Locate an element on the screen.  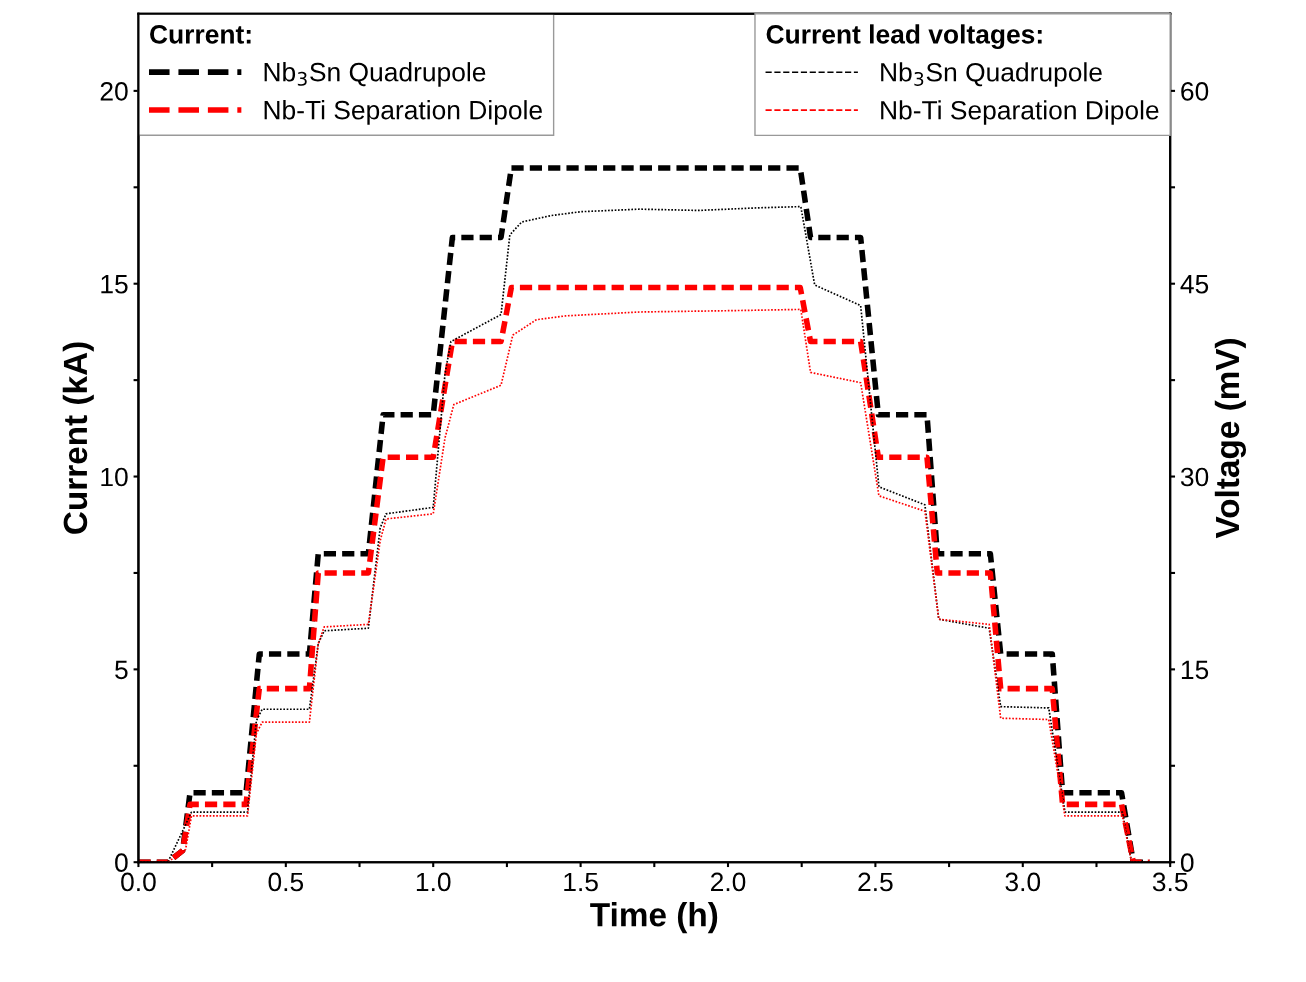
y-tick-label: 20 is located at coordinates (114, 91).